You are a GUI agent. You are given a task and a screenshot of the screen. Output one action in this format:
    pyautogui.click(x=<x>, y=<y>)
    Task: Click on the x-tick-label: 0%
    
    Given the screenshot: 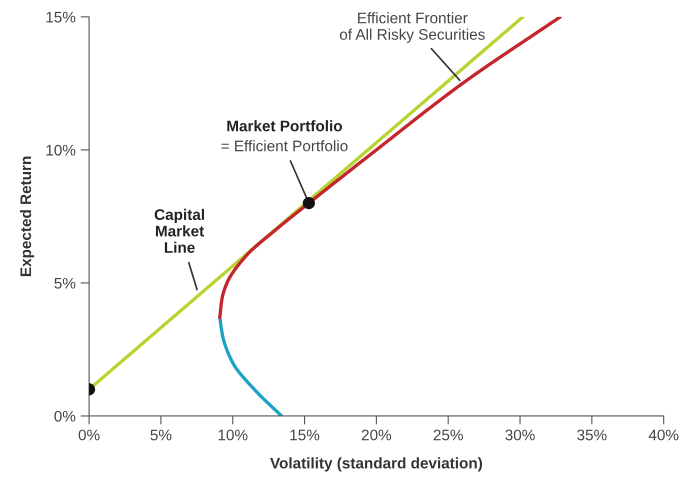 What is the action you would take?
    pyautogui.click(x=89, y=435)
    